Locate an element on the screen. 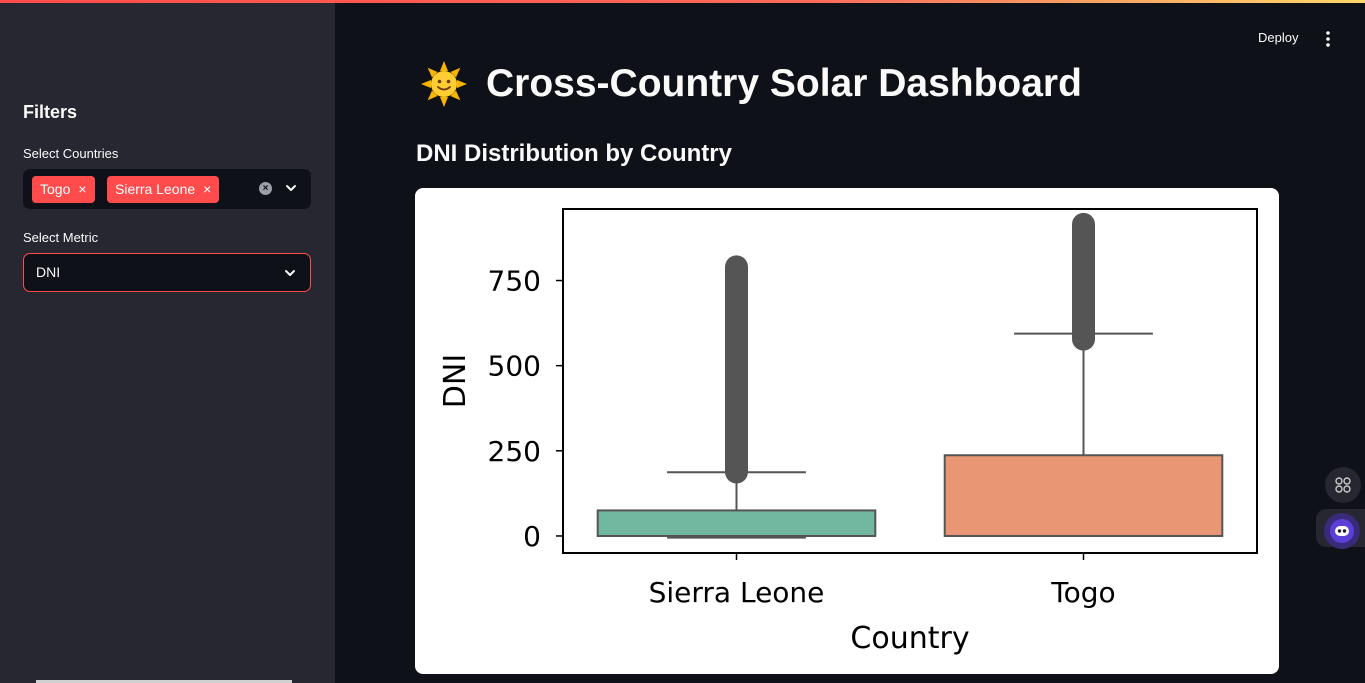 This screenshot has height=683, width=1365. apps-float-button is located at coordinates (1343, 485).